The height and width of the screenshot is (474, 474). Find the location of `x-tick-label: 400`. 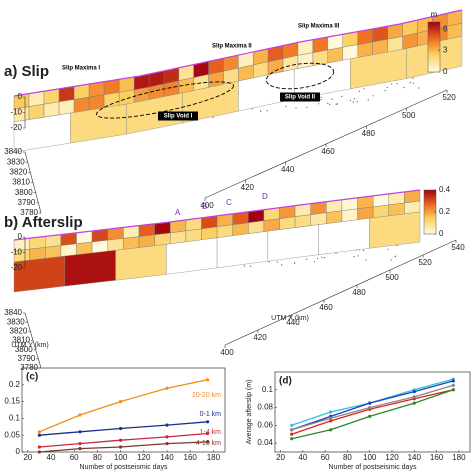

x-tick-label: 400 is located at coordinates (207, 205).